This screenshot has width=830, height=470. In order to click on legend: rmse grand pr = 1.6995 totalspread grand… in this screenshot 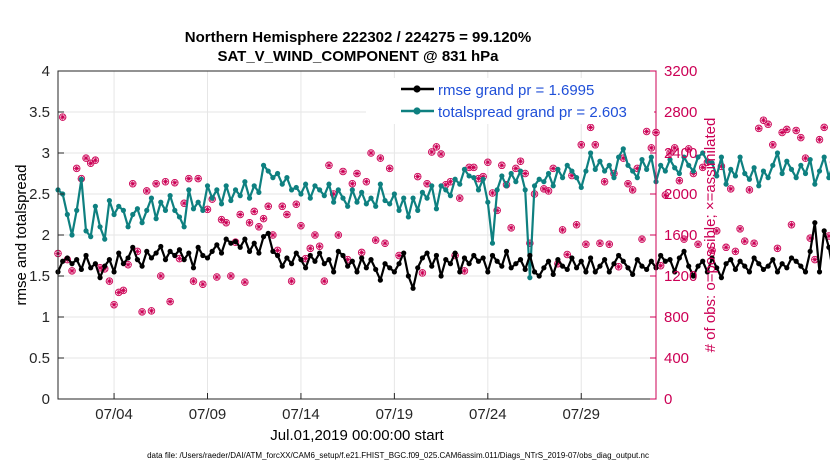, I will do `click(510, 101)`.